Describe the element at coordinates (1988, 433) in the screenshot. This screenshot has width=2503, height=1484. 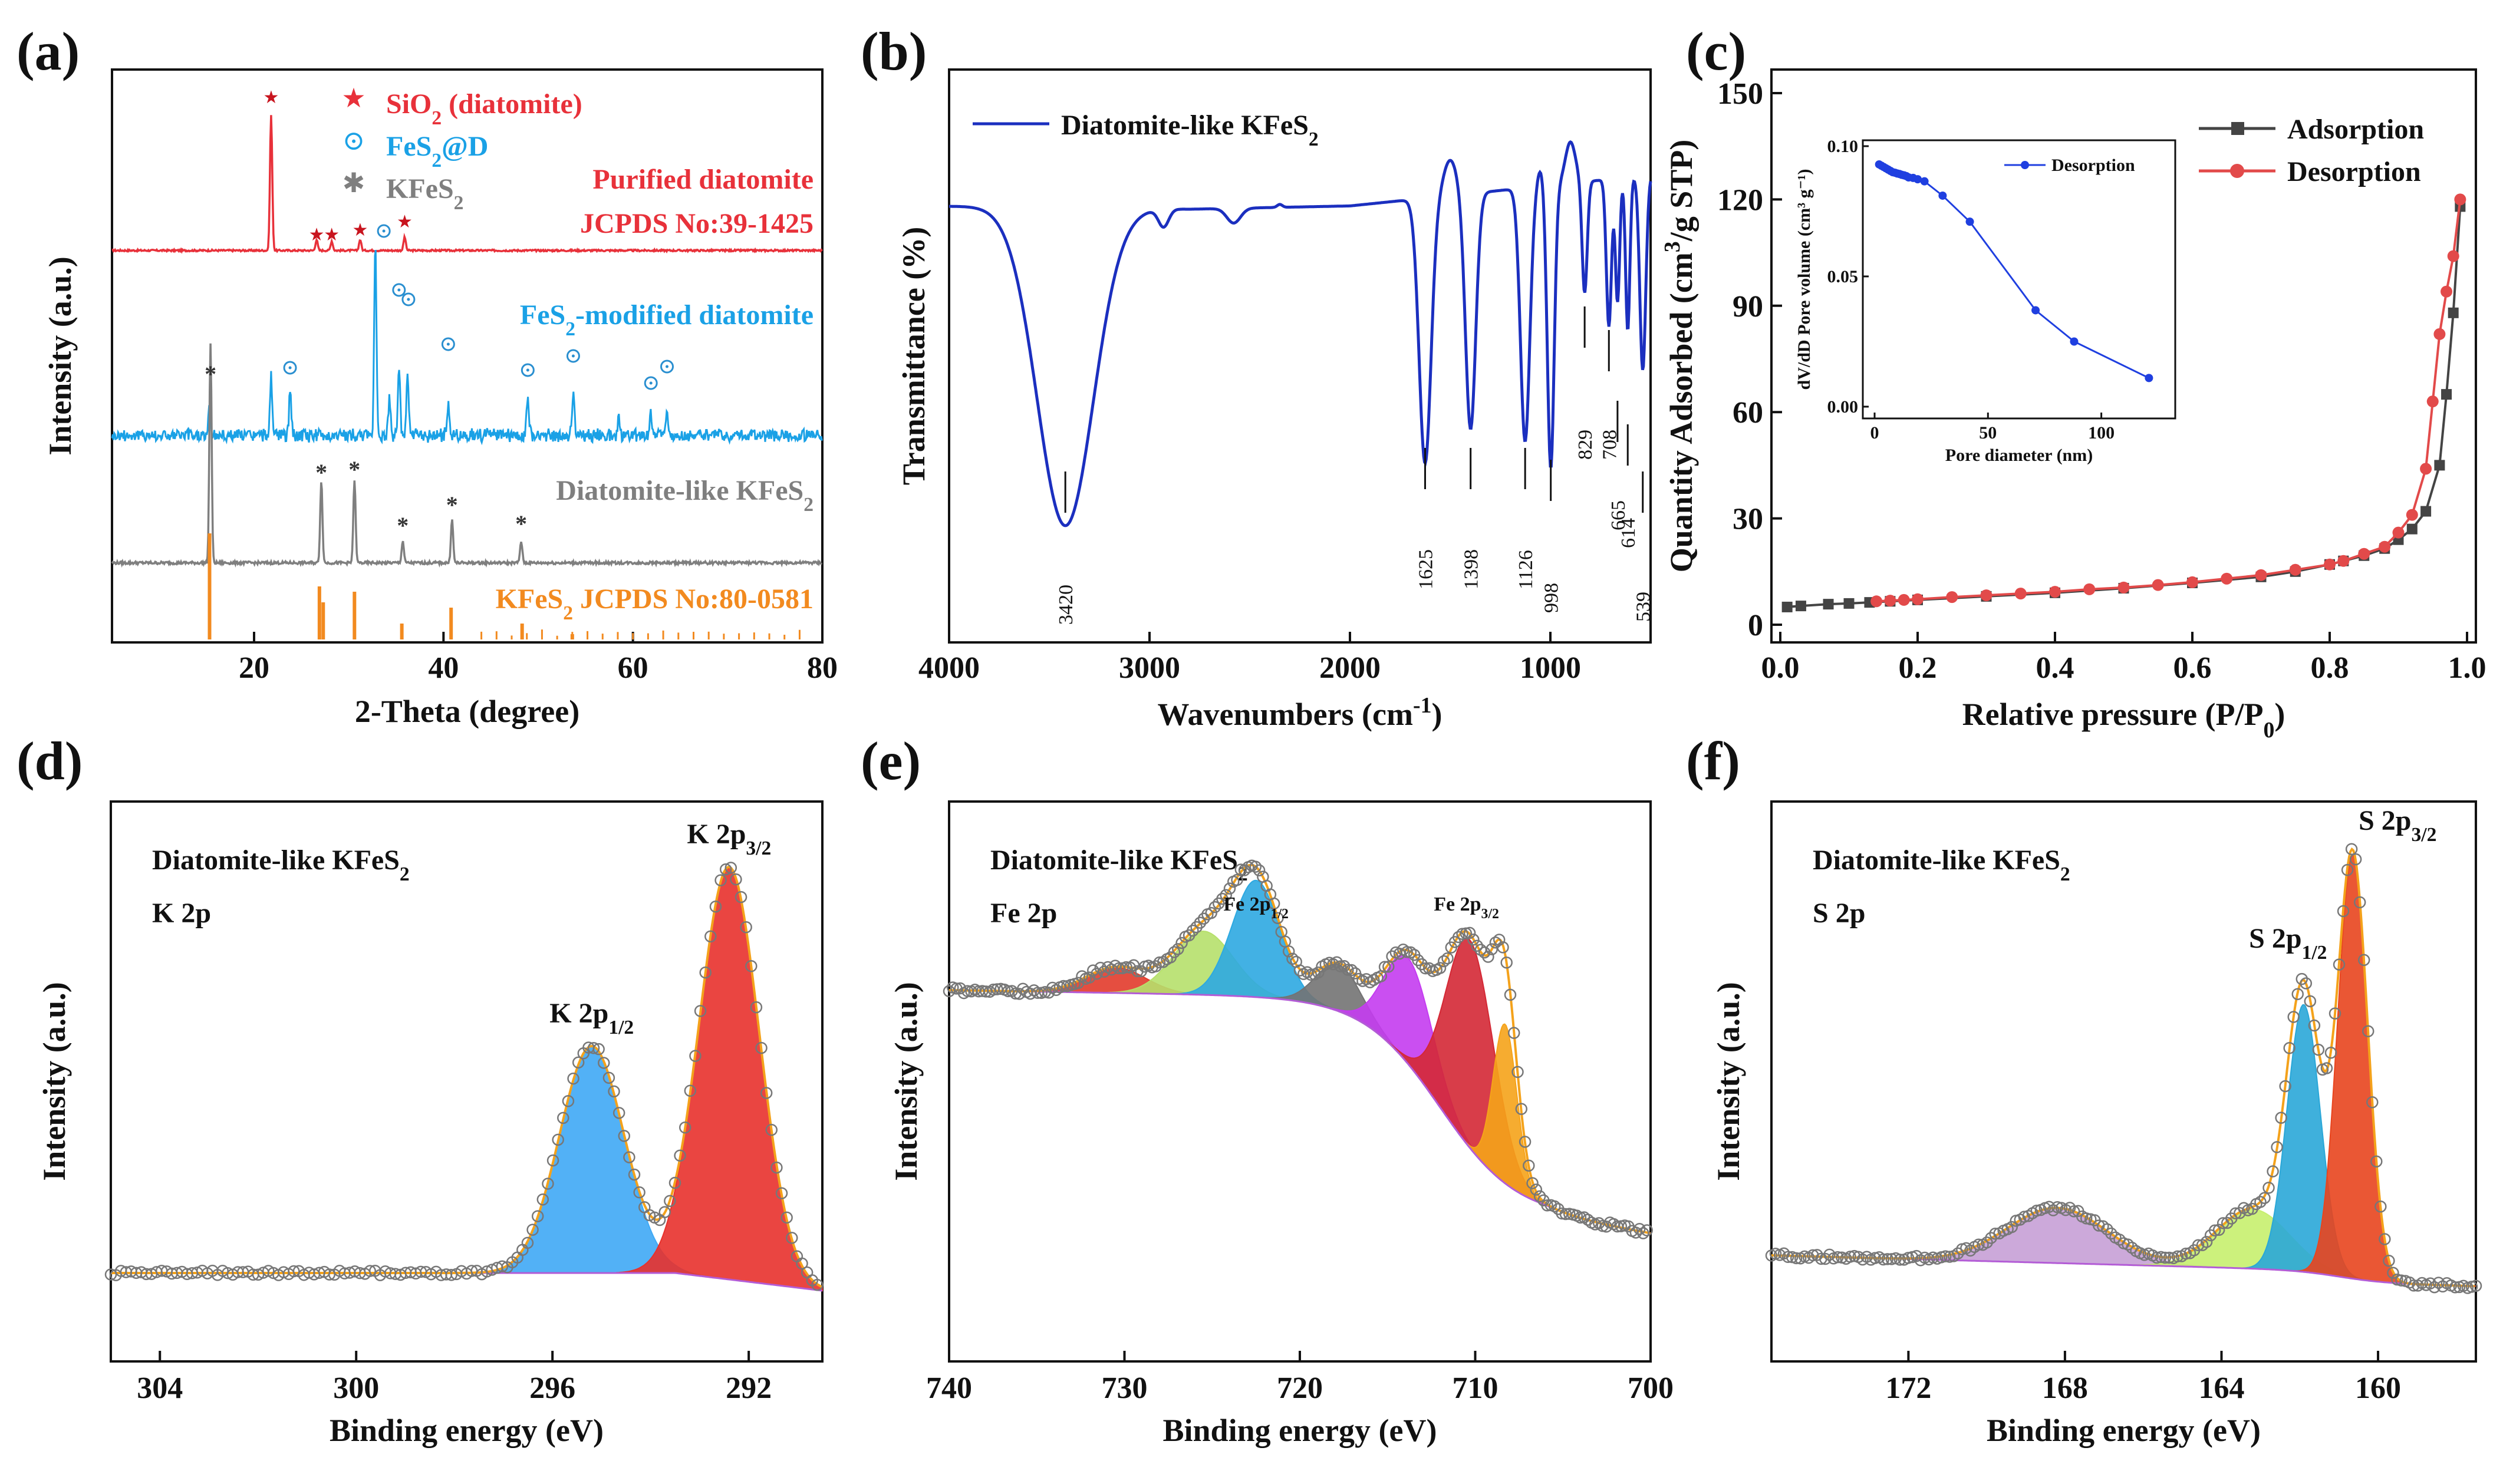
I see `c-inset-xtick-label: 50` at that location.